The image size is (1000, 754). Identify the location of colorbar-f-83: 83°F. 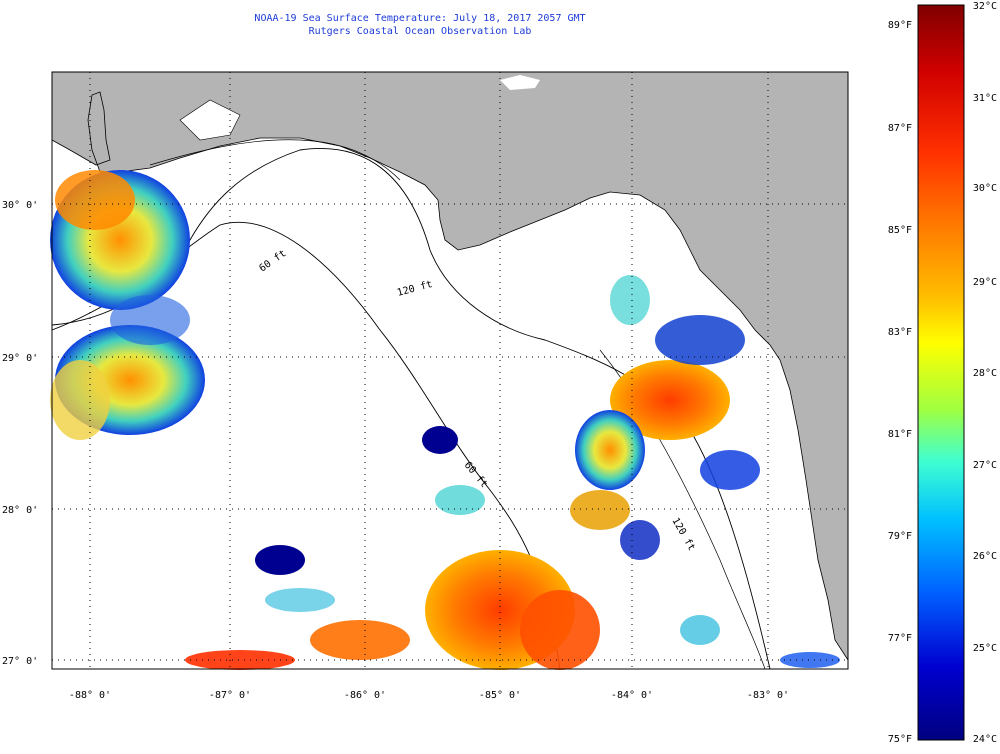
(900, 332).